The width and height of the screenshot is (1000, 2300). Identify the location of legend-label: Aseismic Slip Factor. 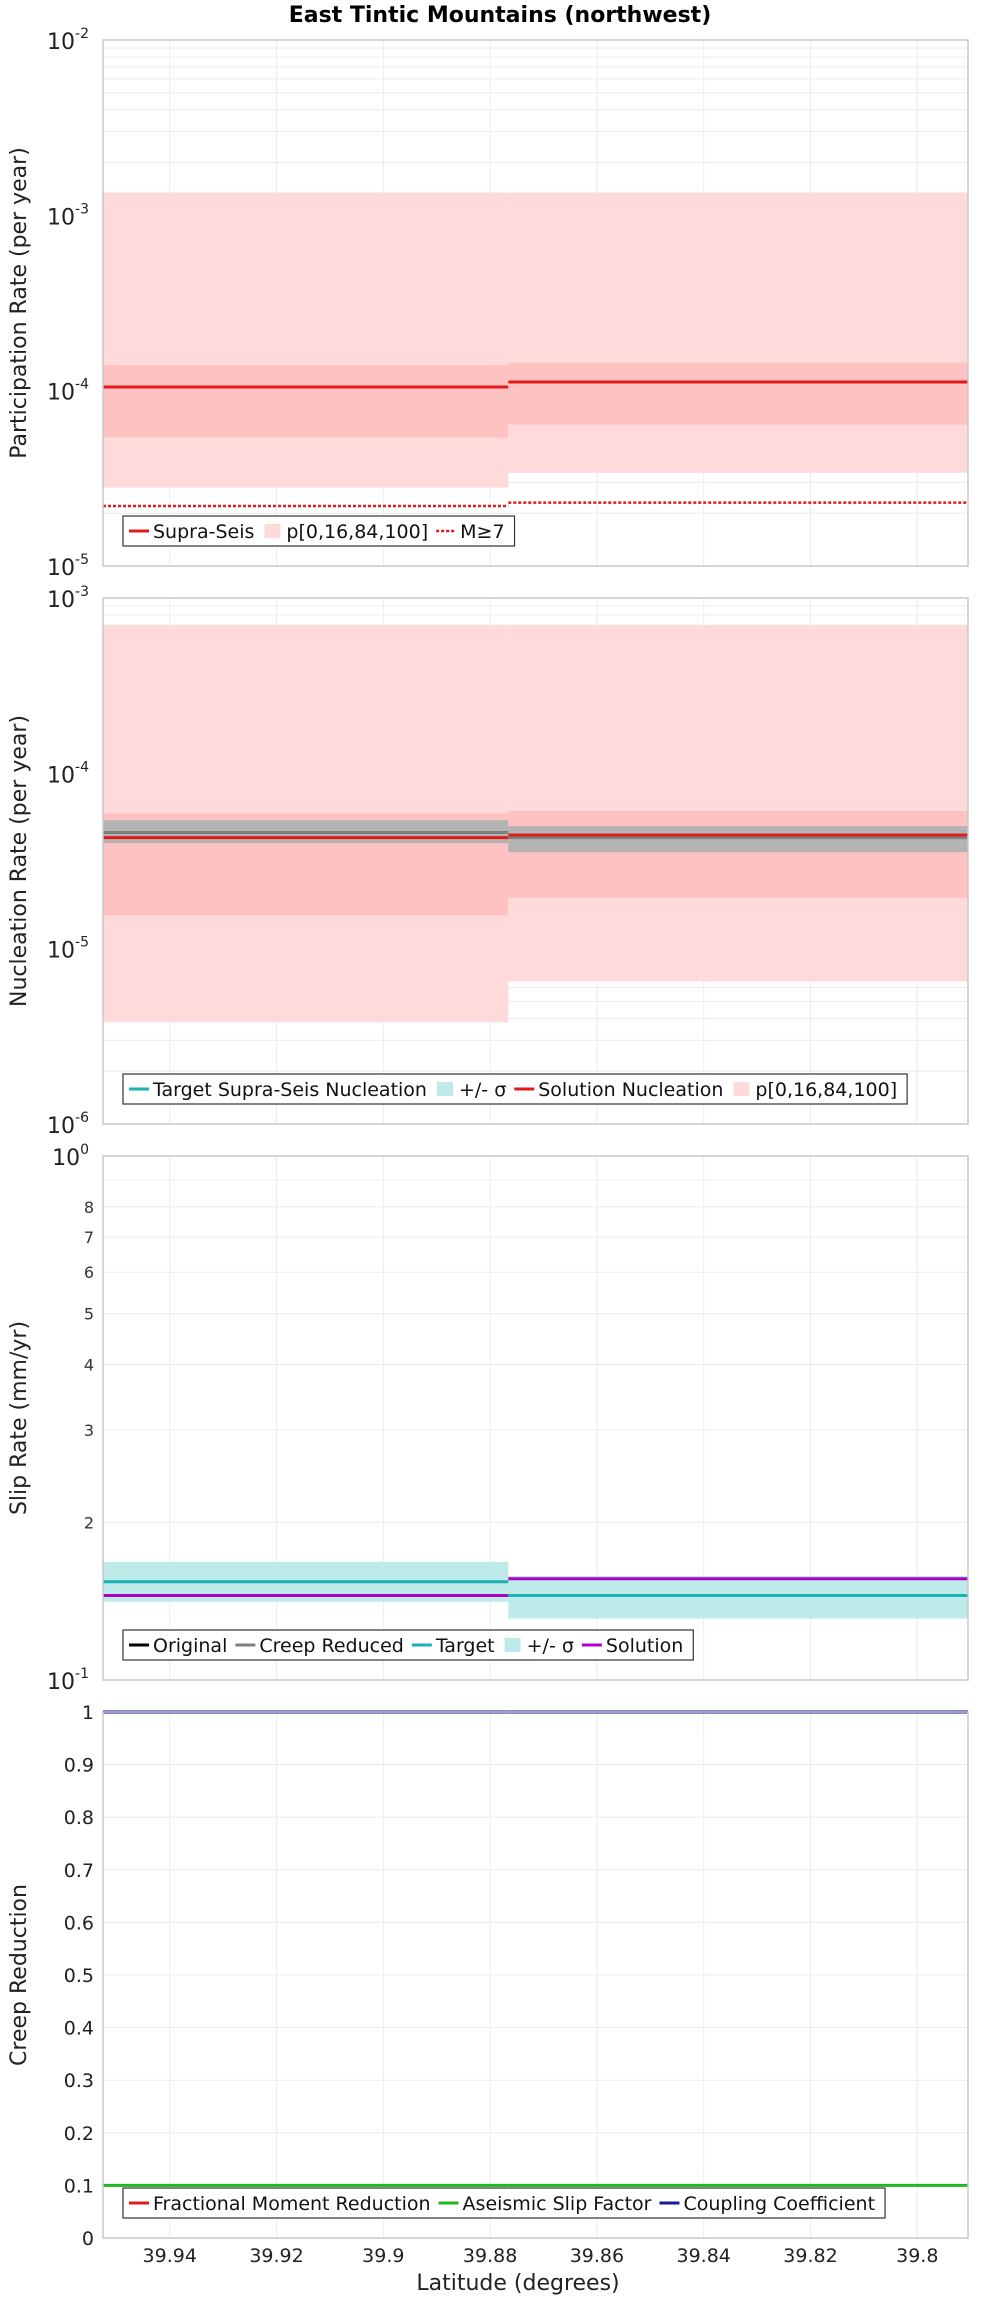
(557, 2204).